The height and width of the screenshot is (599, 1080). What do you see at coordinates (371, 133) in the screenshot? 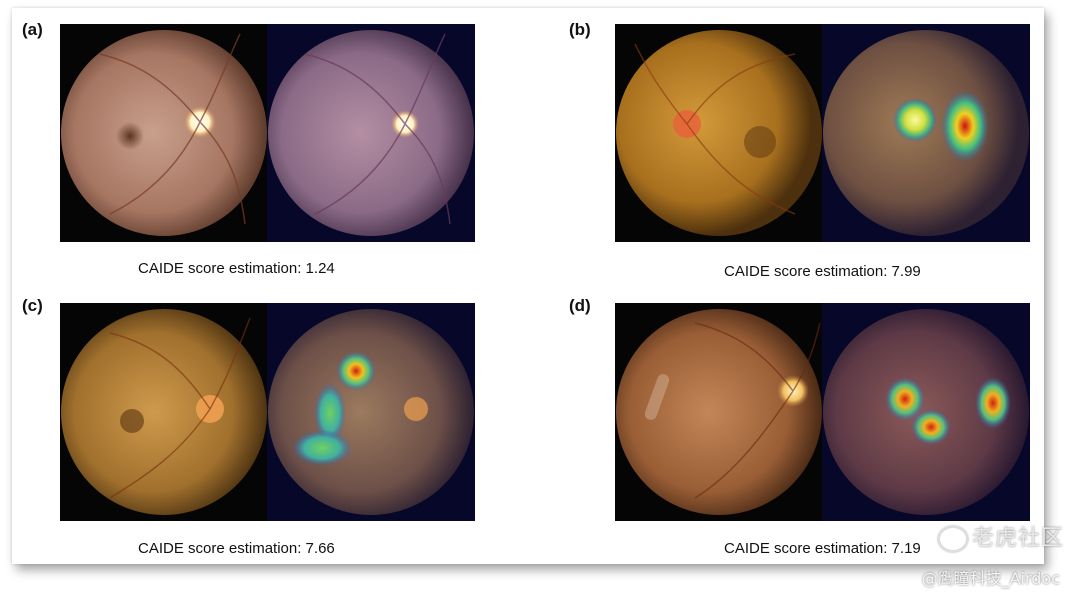
I see `heatmap-overlay-a` at bounding box center [371, 133].